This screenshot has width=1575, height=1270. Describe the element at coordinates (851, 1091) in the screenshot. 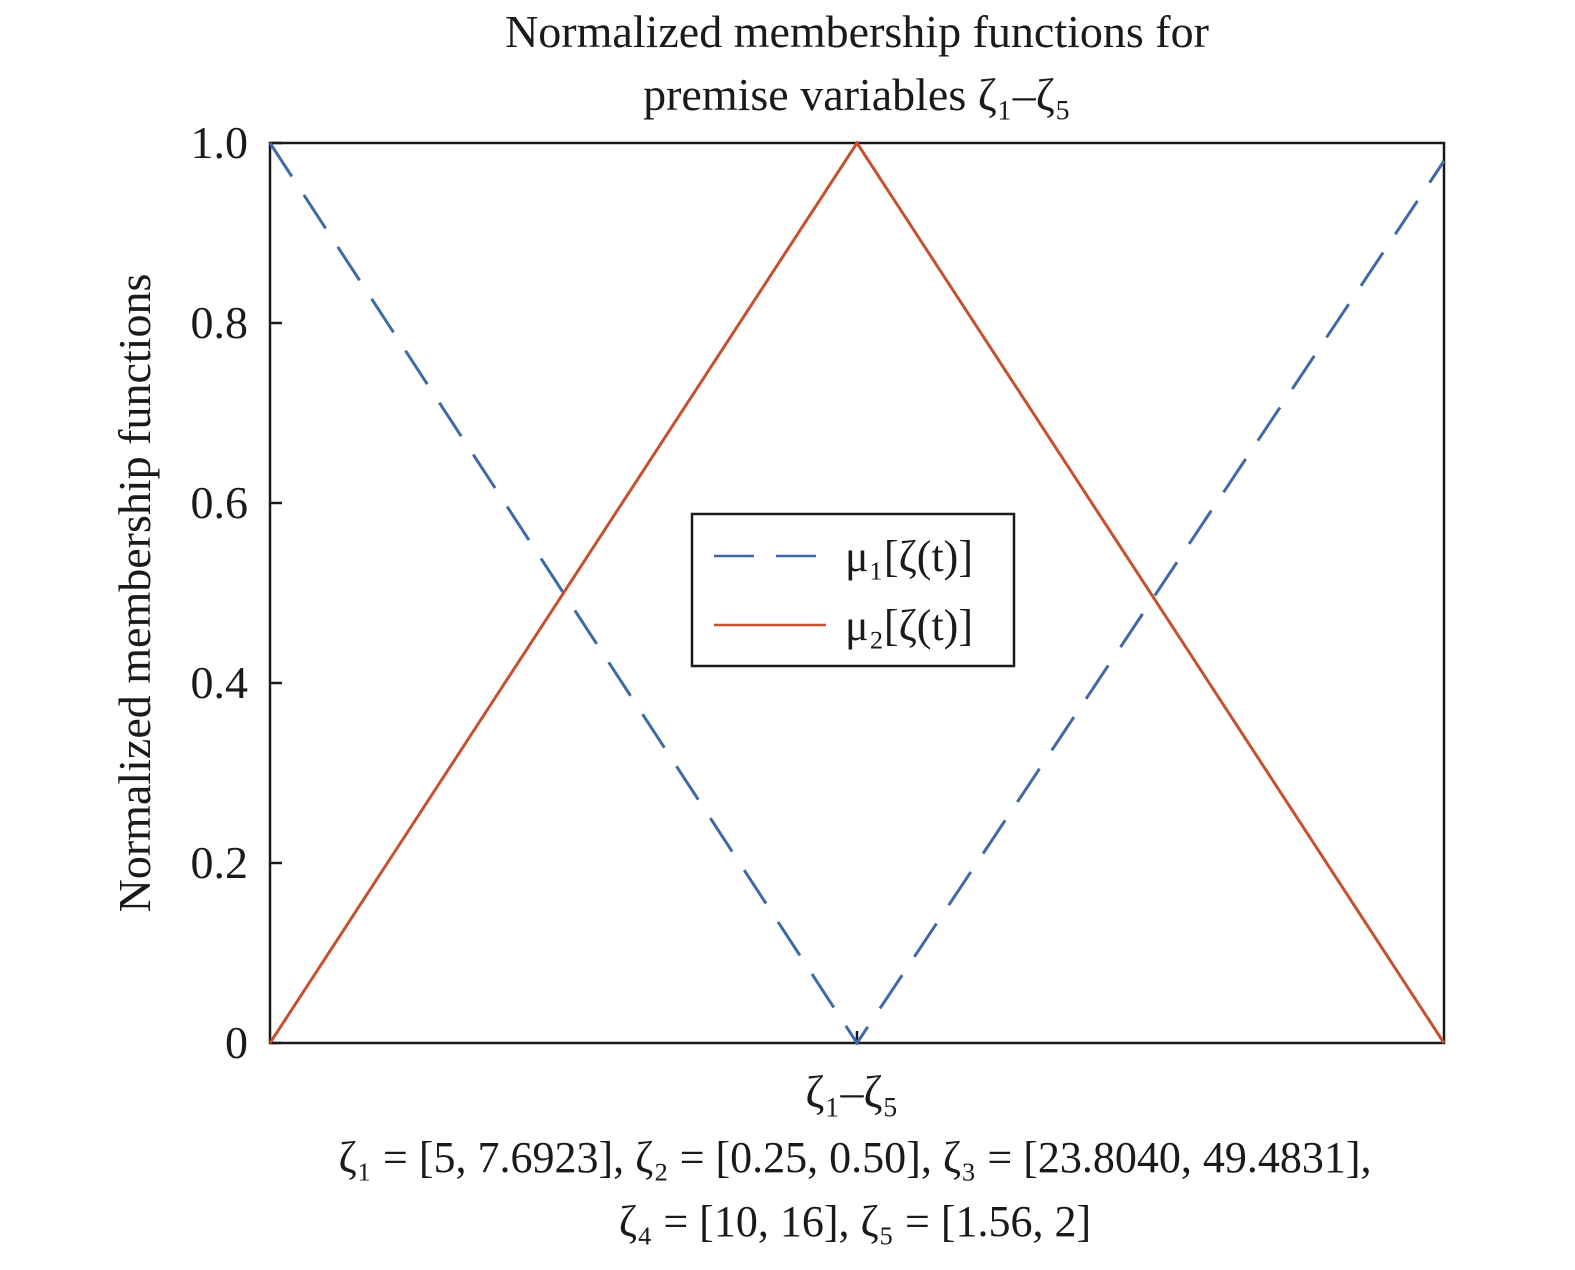

I see `x-axis-label: ζ₁–ζ₅` at that location.